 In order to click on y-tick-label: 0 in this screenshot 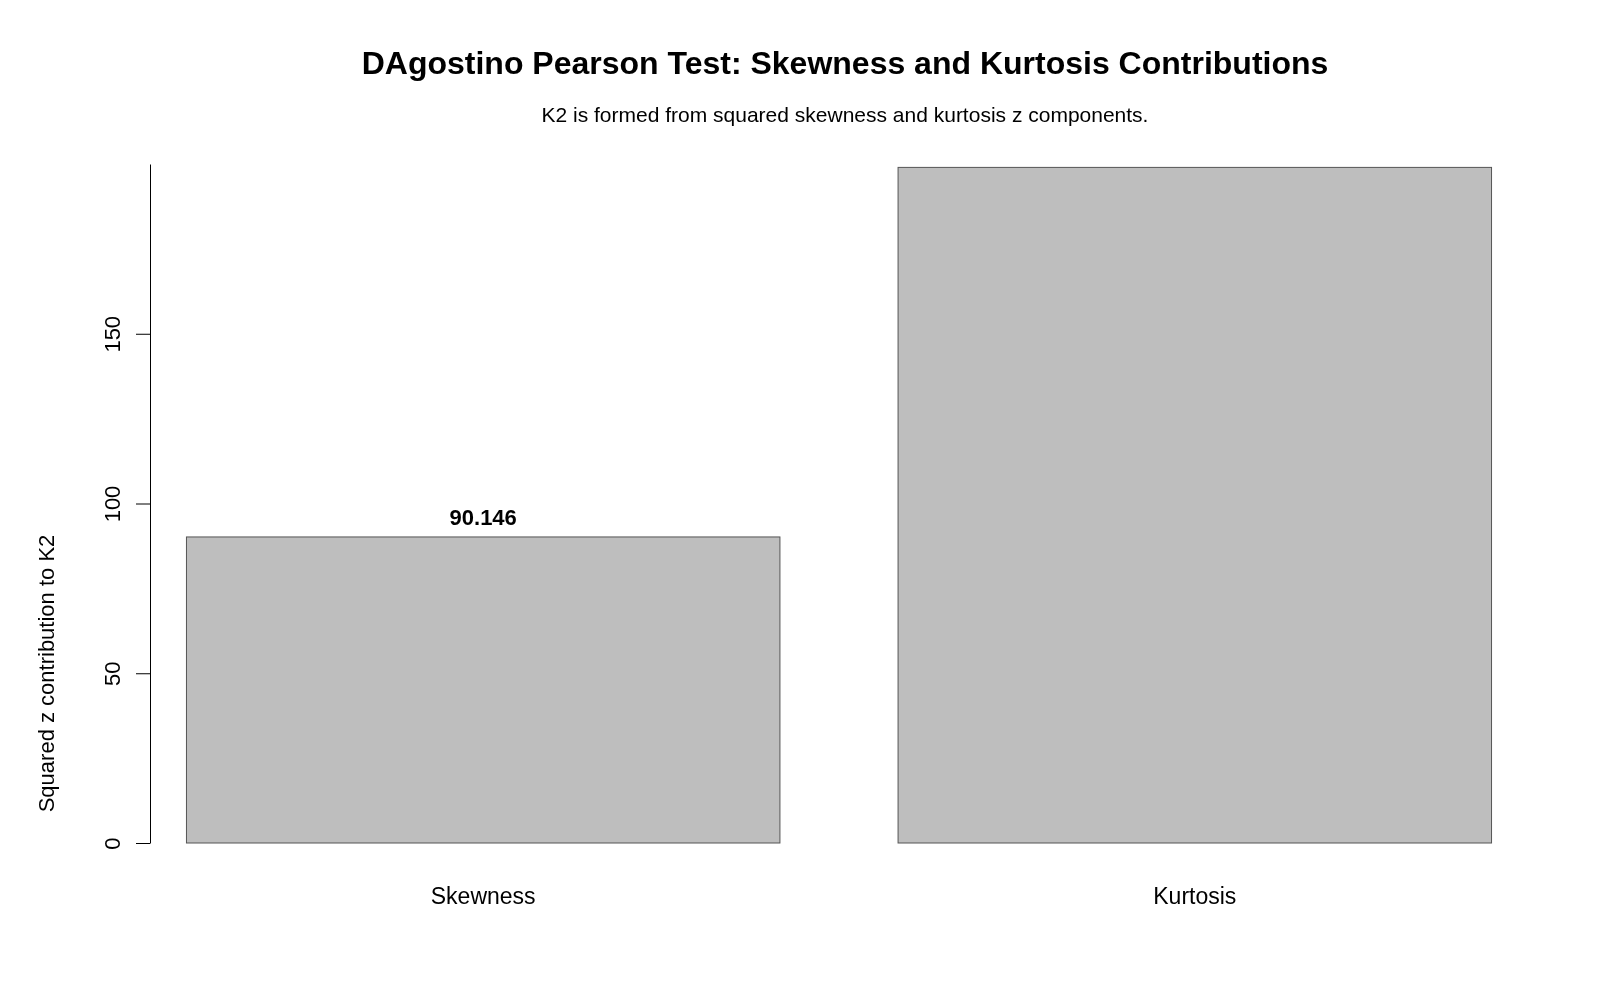, I will do `click(112, 843)`.